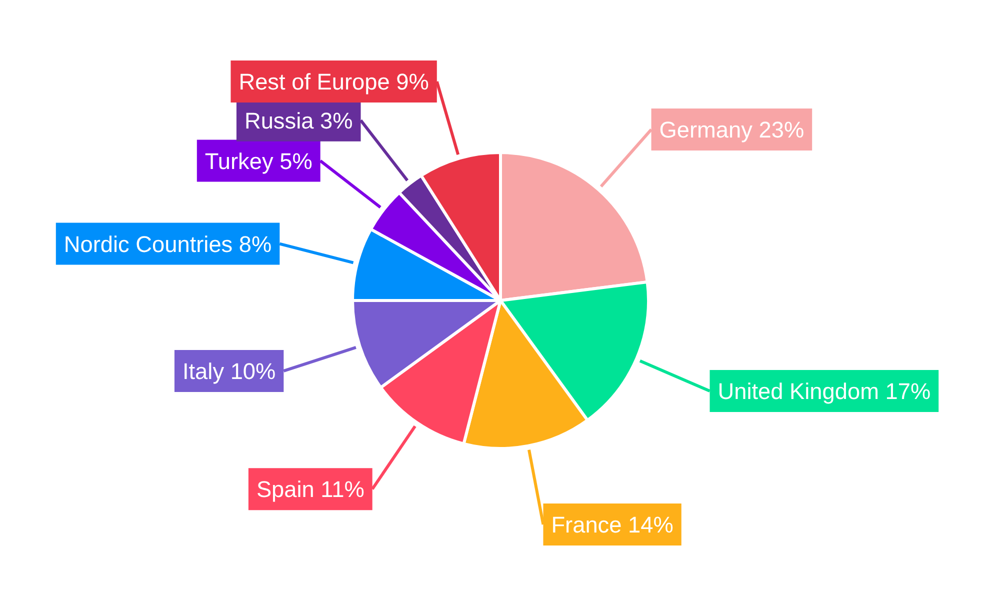  I want to click on slice-label: Russia 3%, so click(298, 120).